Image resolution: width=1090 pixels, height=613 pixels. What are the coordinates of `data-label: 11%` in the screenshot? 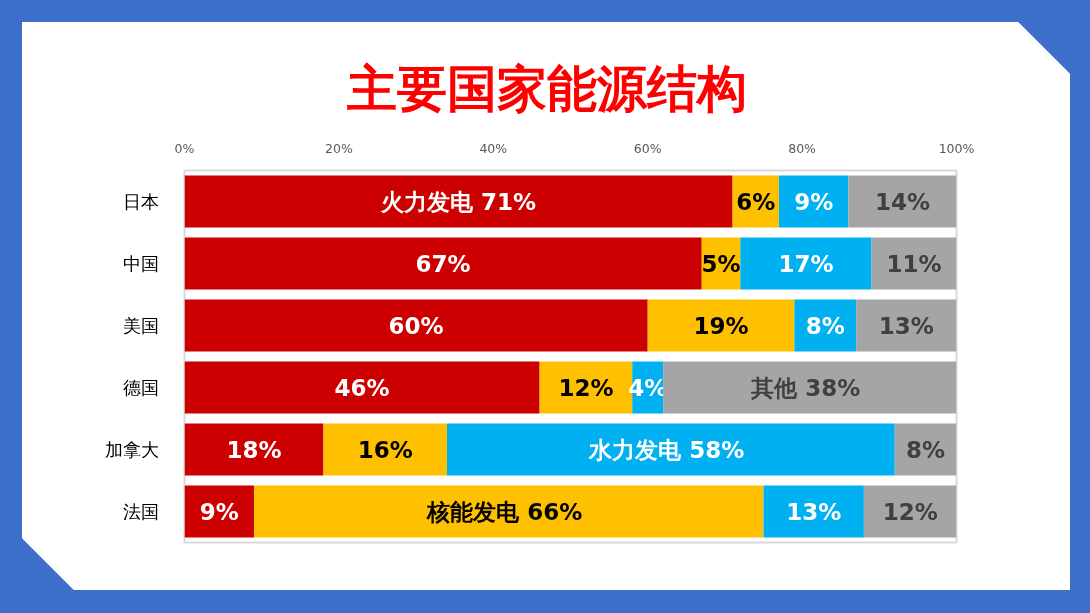 It's located at (914, 263).